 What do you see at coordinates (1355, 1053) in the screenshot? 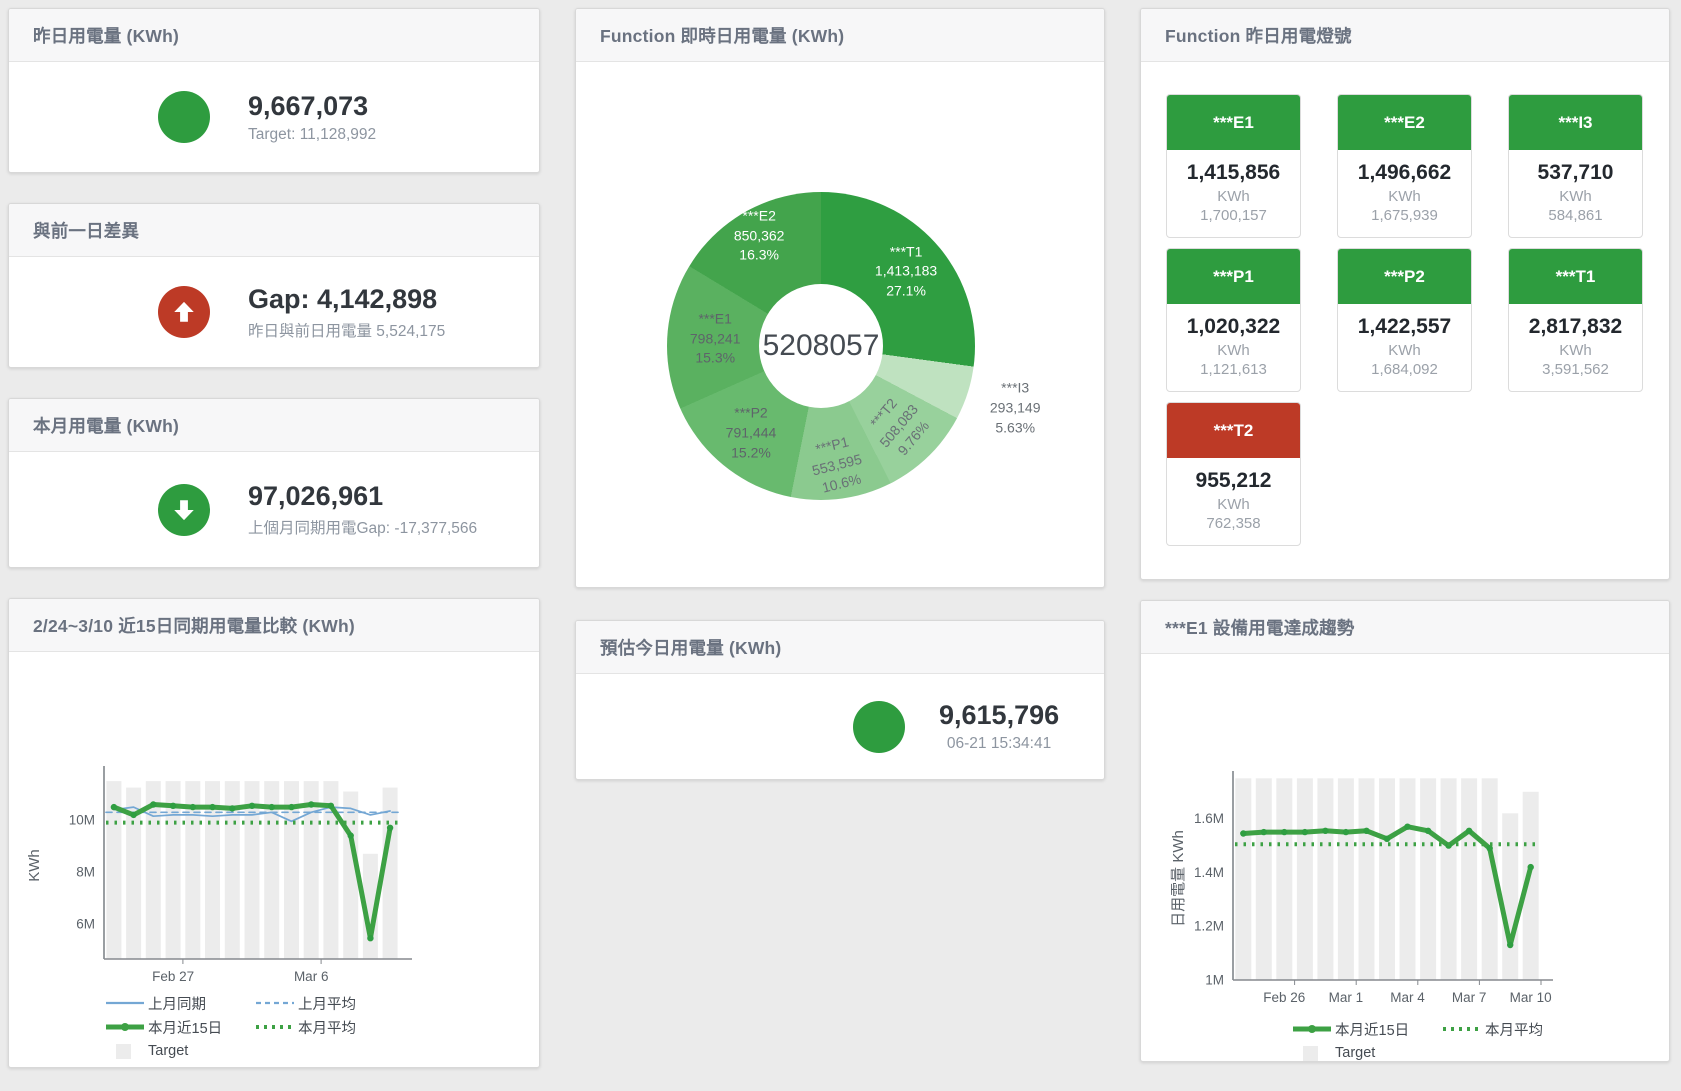
I see `legend-label: Target` at bounding box center [1355, 1053].